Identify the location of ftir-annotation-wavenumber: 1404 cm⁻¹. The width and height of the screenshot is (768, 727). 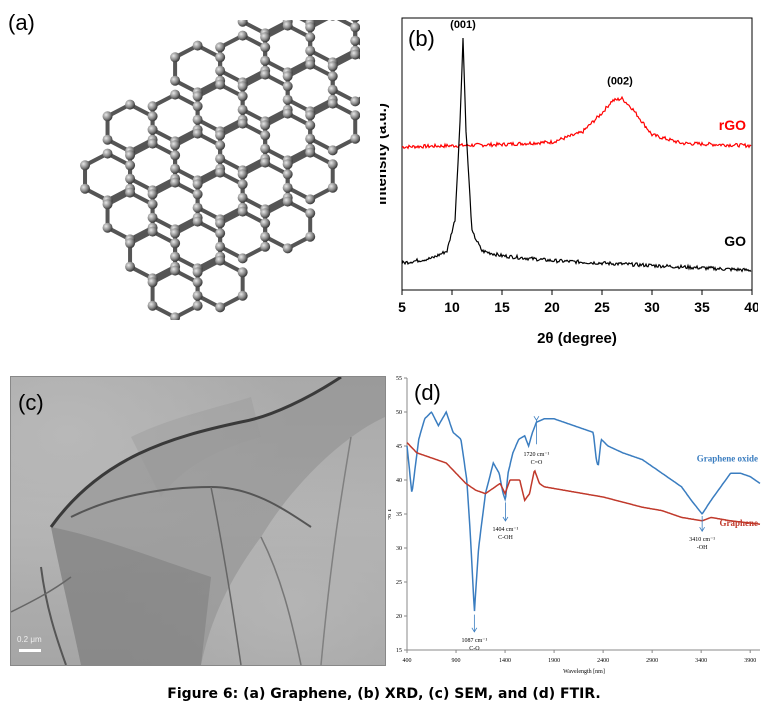
(506, 530).